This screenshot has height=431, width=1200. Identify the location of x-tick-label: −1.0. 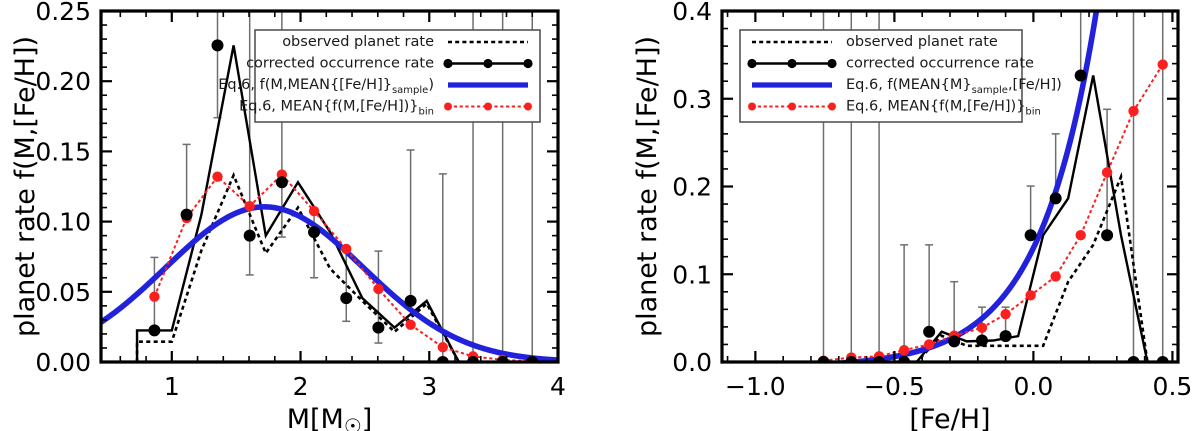
(755, 386).